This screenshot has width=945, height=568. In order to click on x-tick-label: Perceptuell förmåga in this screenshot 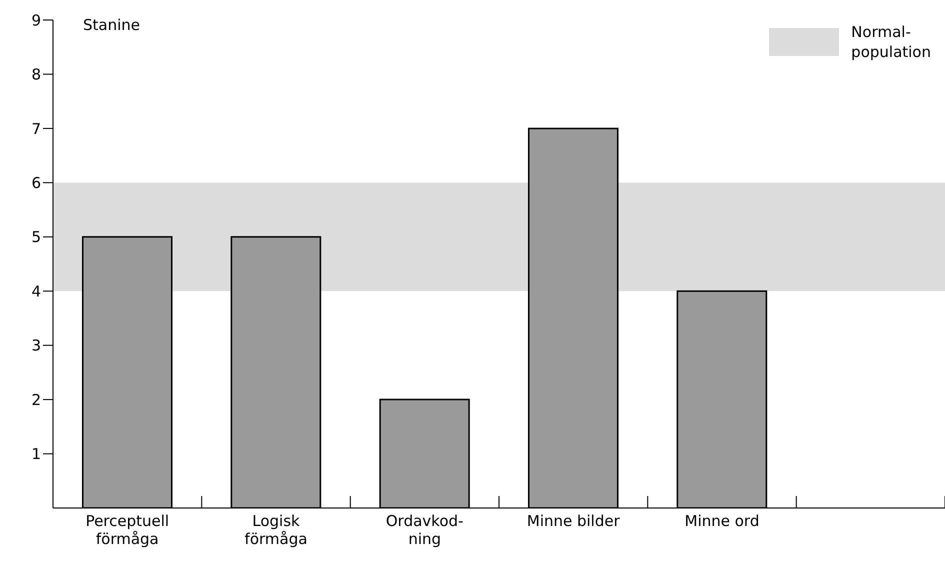, I will do `click(128, 530)`.